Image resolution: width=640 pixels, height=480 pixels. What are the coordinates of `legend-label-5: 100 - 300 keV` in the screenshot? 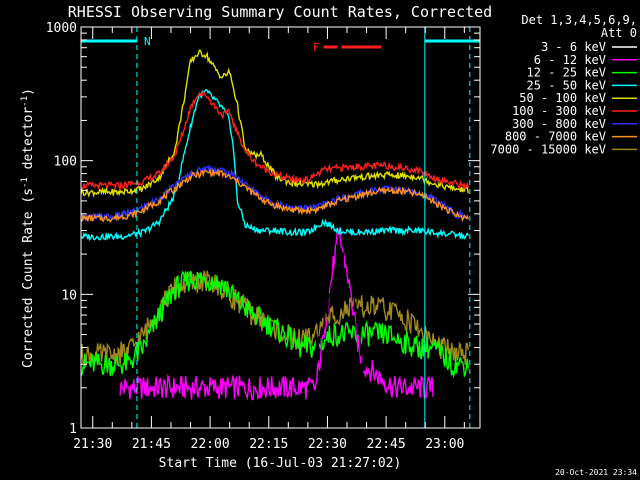 It's located at (559, 111).